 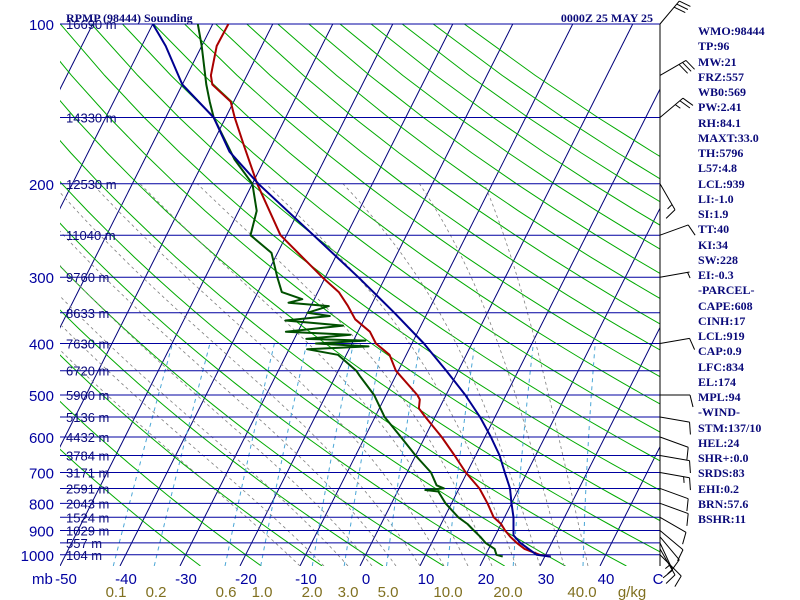 I want to click on index-item: -WIND-, so click(x=719, y=412).